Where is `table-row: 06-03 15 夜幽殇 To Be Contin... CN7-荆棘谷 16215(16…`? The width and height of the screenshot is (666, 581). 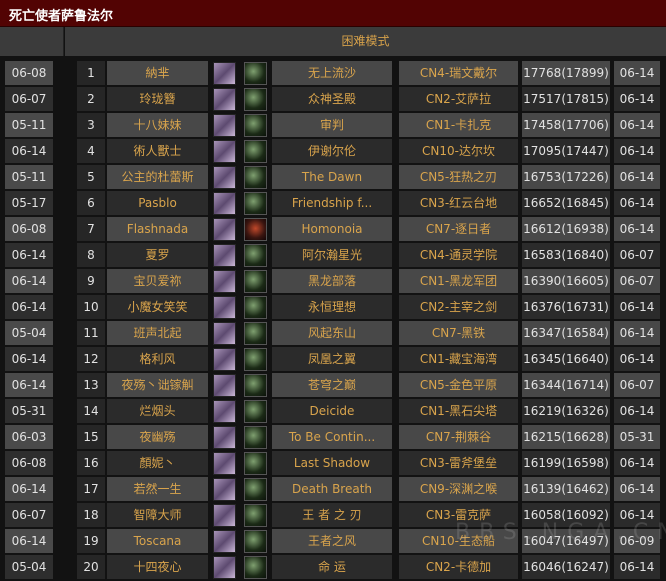
table-row: 06-03 15 夜幽殇 To Be Contin... CN7-荆棘谷 16215(16… is located at coordinates (333, 437).